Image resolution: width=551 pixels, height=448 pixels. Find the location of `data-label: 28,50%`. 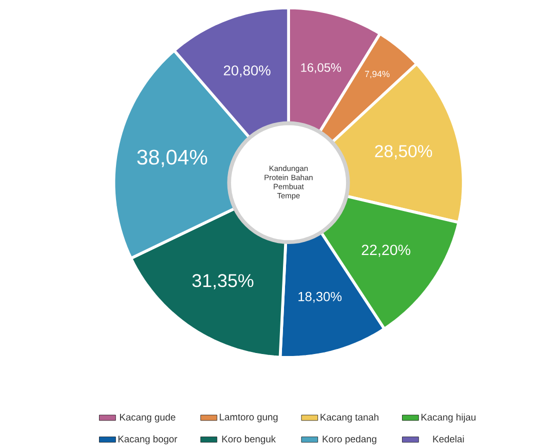

data-label: 28,50% is located at coordinates (403, 152).